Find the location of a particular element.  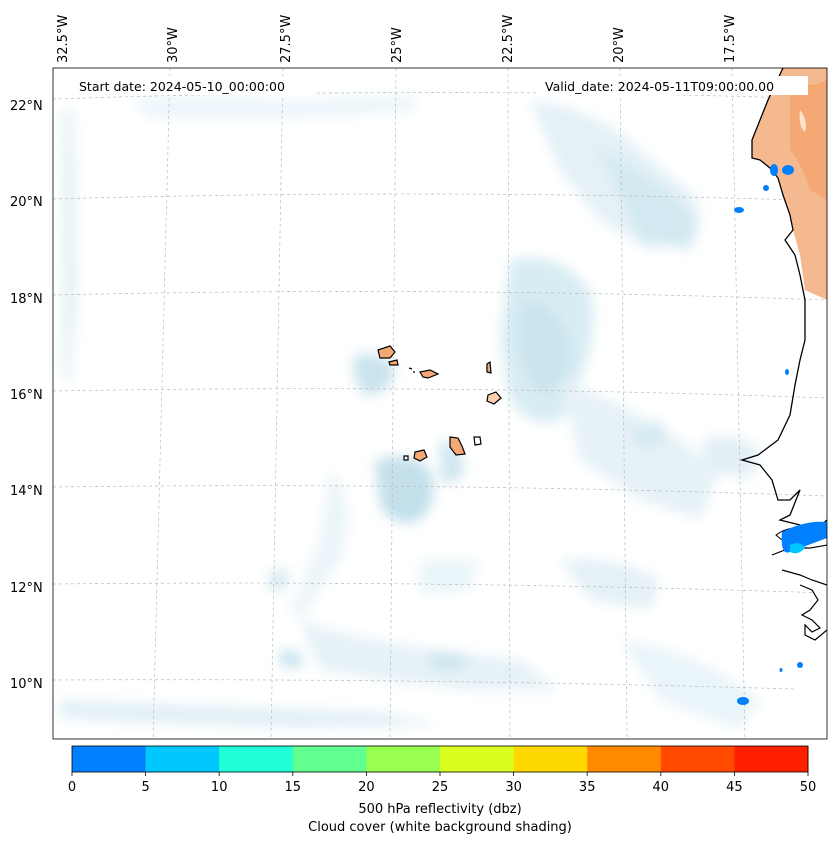

colorbar-sublabel: Cloud cover (white background shading) is located at coordinates (440, 827).